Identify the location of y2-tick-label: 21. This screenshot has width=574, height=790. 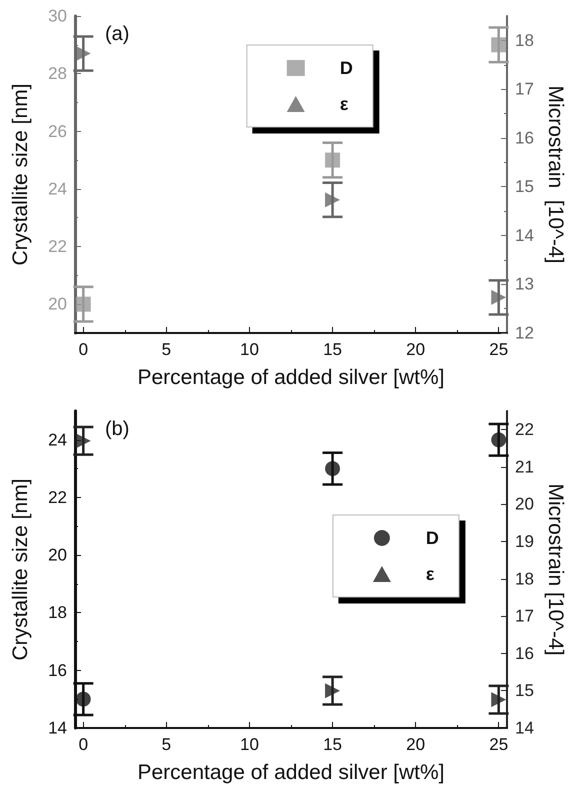
(524, 466).